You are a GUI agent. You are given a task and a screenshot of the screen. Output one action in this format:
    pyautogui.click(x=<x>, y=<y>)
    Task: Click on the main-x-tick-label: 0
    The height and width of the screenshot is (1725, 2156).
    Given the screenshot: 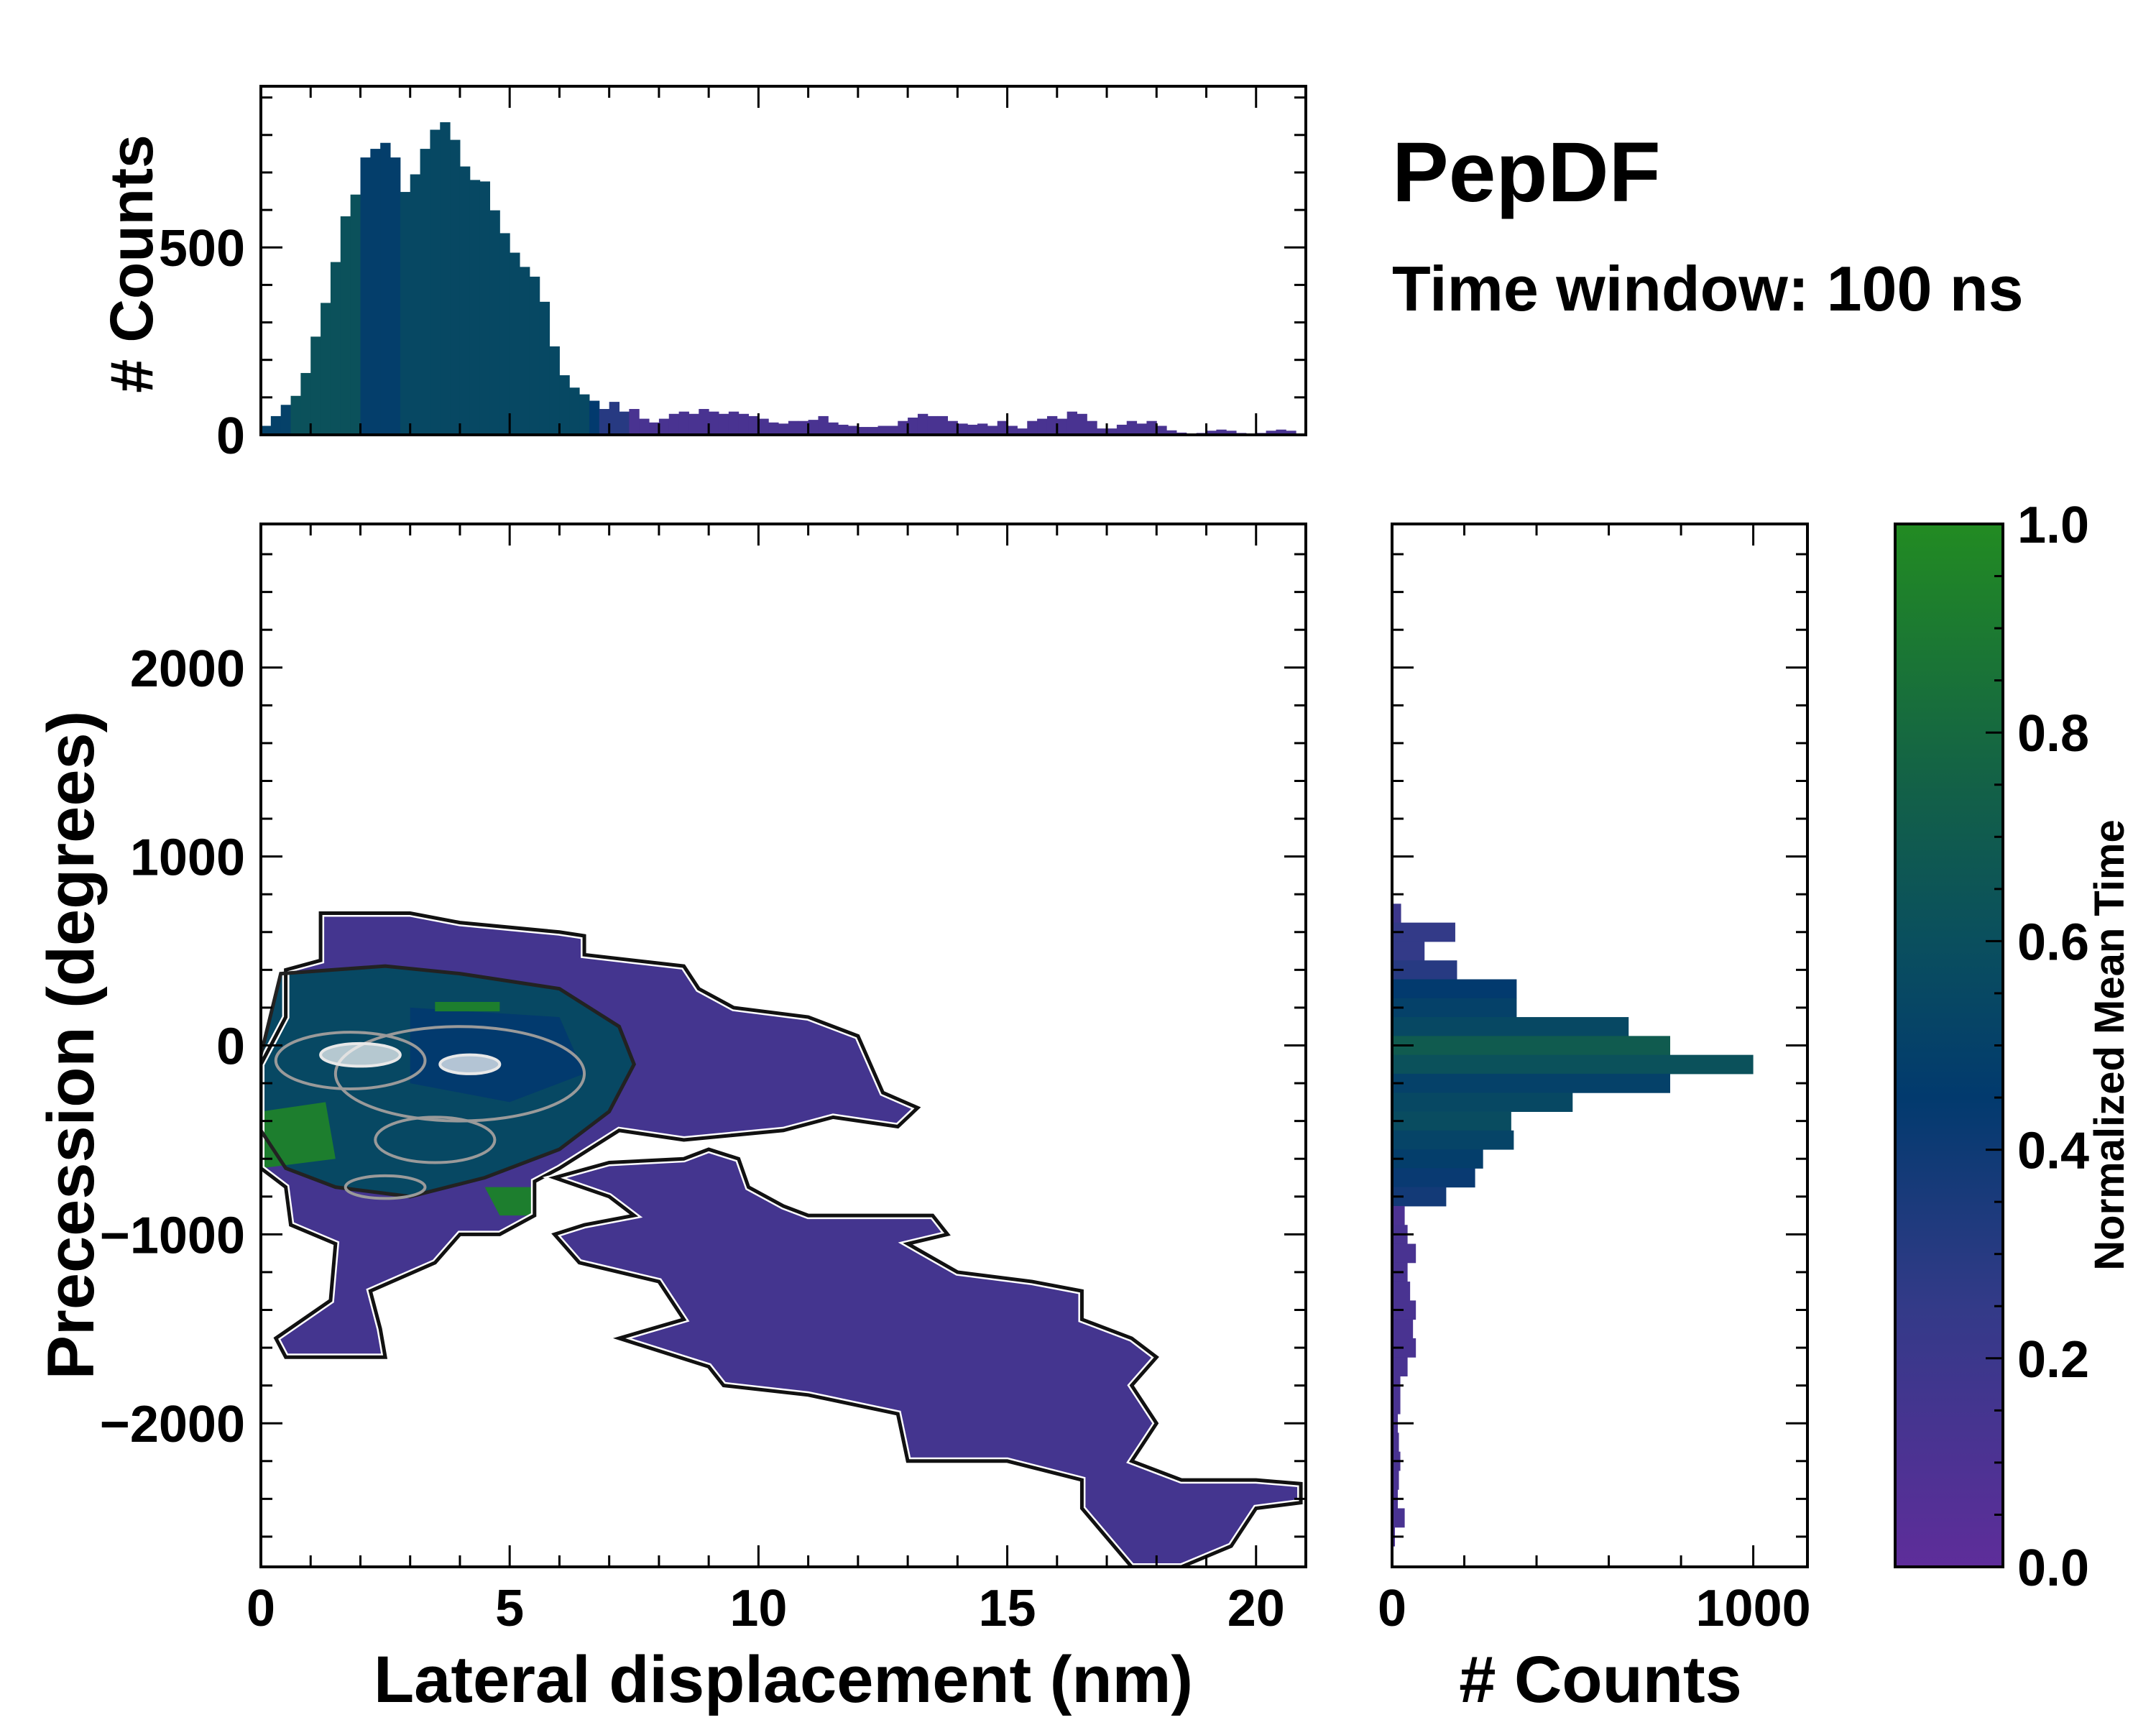 What is the action you would take?
    pyautogui.click(x=261, y=1608)
    